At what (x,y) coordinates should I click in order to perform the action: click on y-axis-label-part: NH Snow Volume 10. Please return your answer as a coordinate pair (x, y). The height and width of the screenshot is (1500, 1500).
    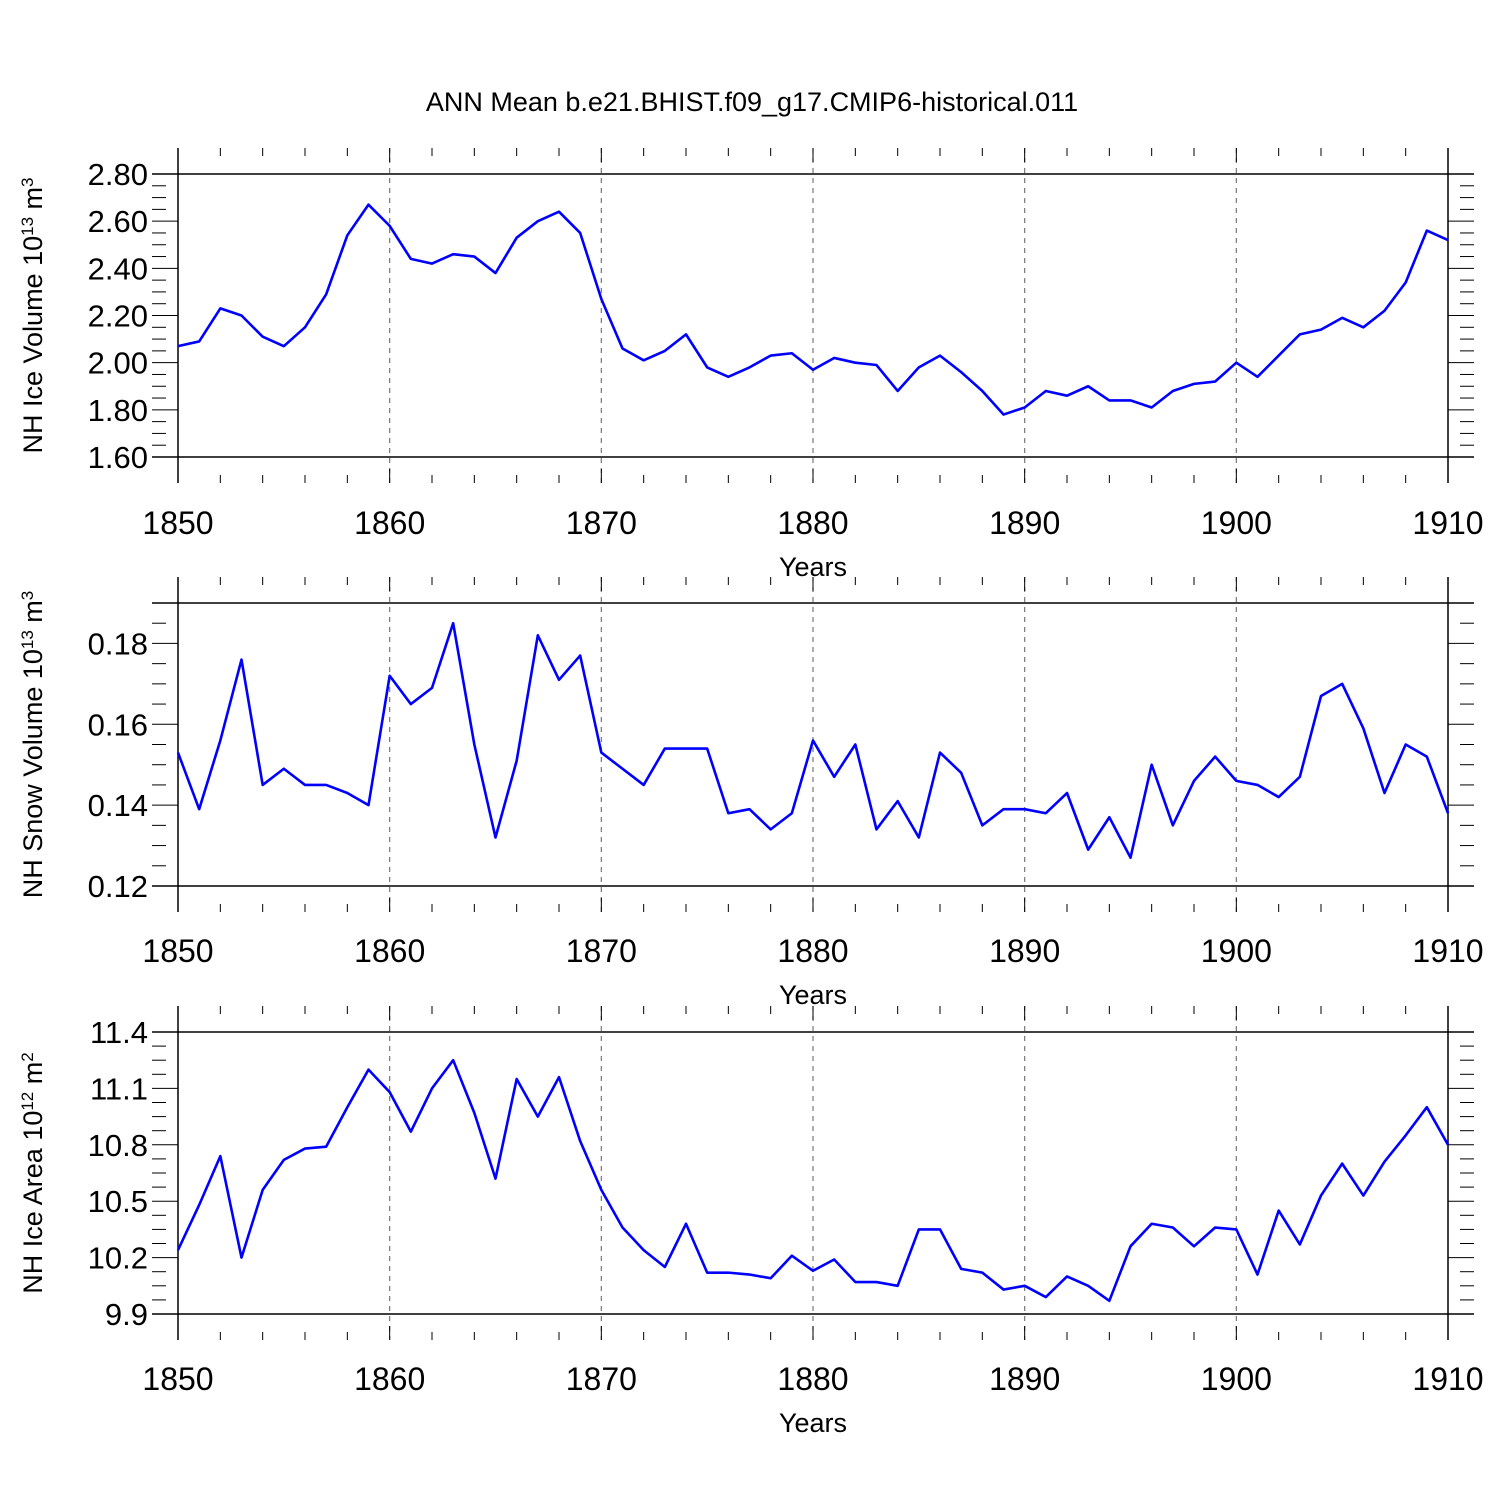
    Looking at the image, I should click on (33, 773).